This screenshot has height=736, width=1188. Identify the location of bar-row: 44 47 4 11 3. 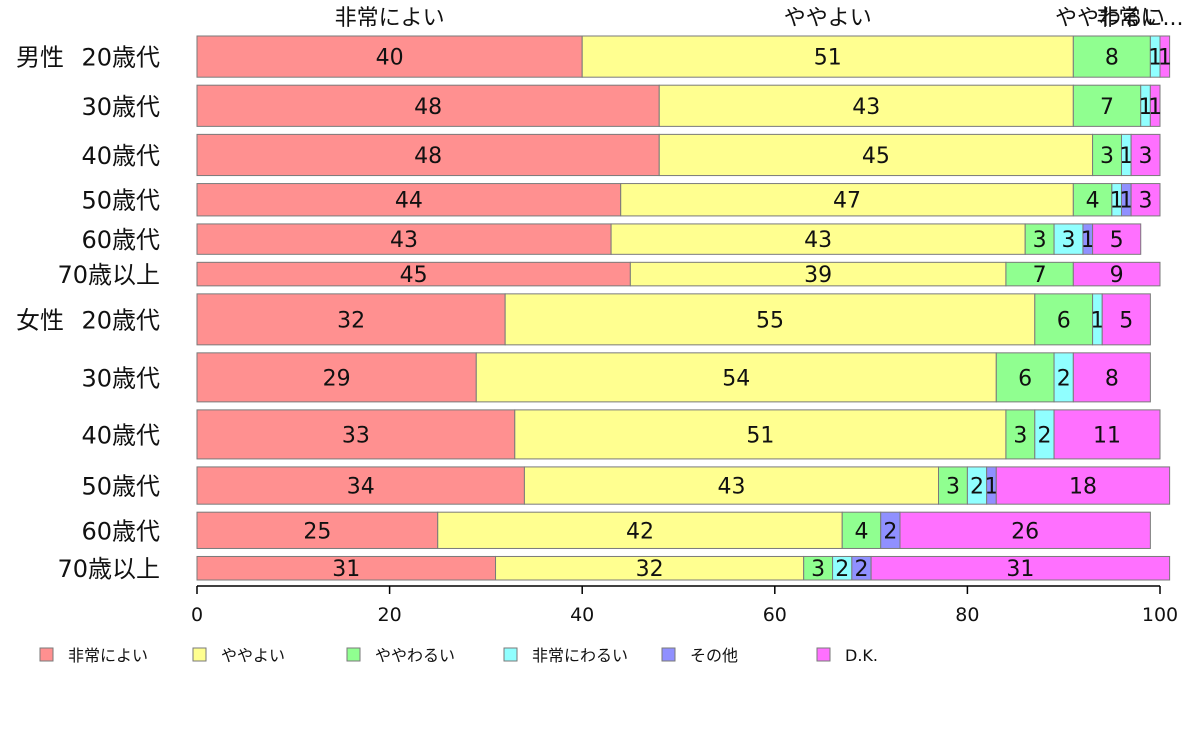
(678, 200).